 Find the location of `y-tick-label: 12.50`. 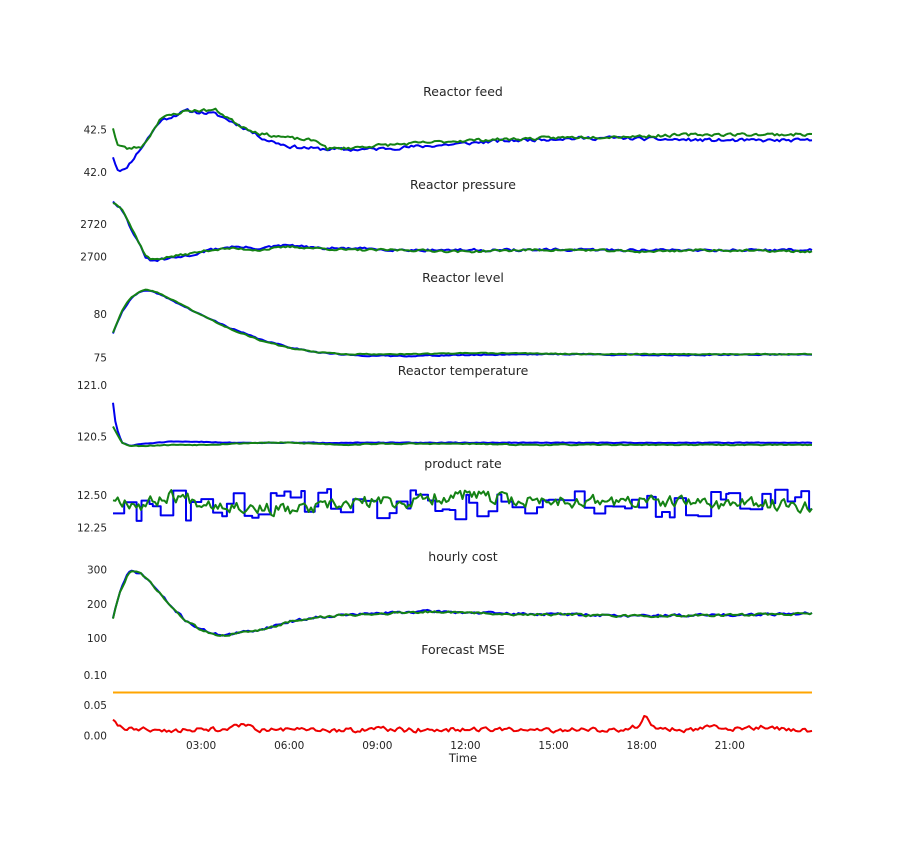

y-tick-label: 12.50 is located at coordinates (92, 496).